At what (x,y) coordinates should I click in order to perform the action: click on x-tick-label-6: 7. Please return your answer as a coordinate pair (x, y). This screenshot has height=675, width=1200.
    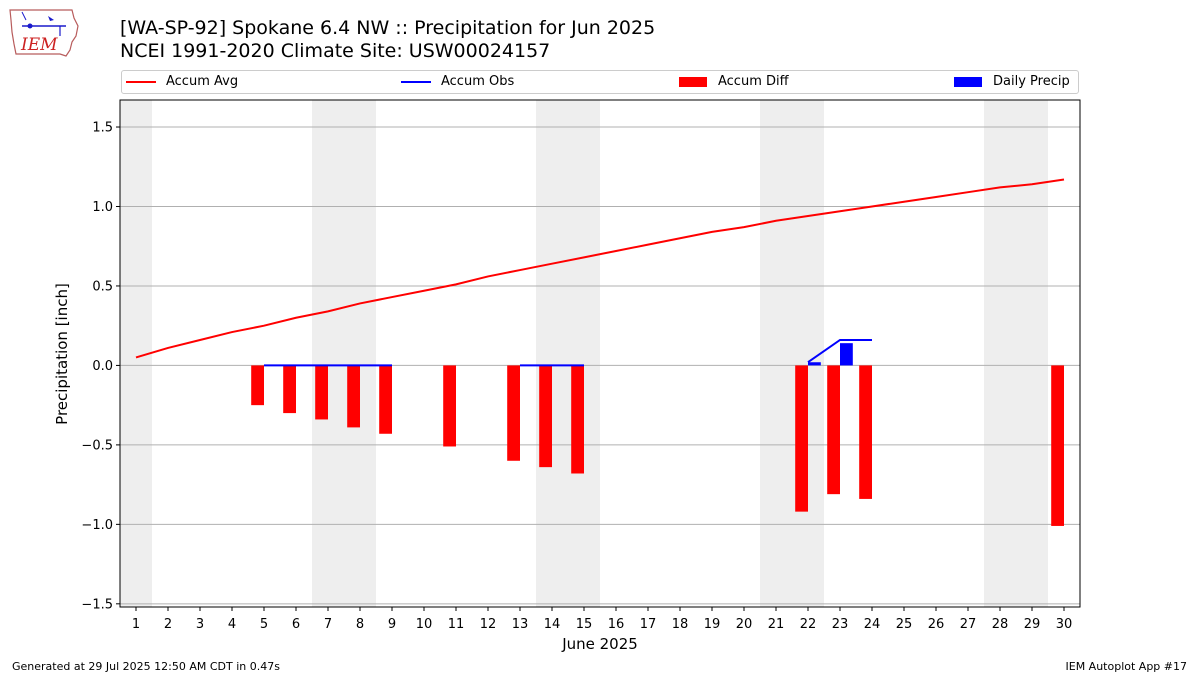
    Looking at the image, I should click on (328, 624).